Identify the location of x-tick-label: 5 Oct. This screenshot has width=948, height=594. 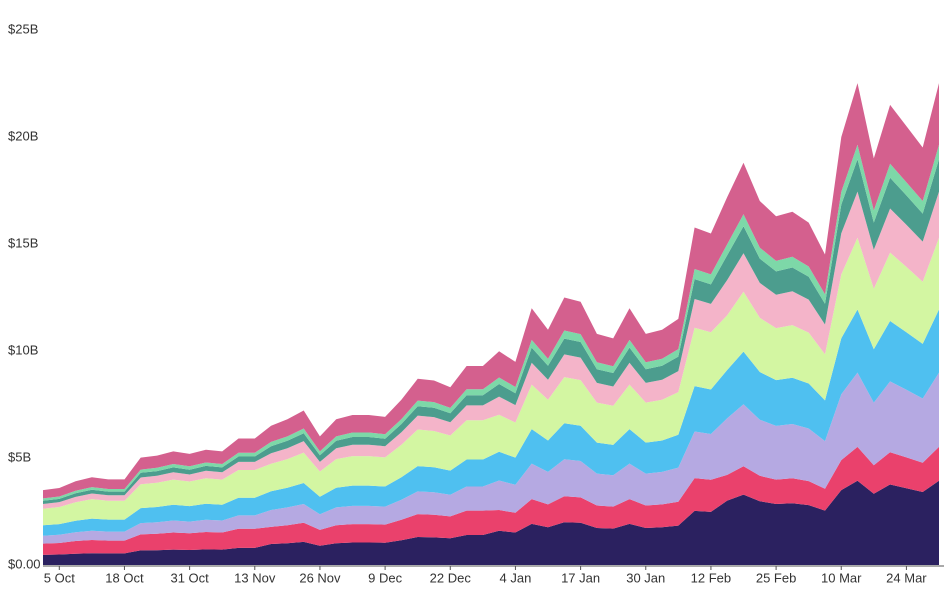
(59, 577).